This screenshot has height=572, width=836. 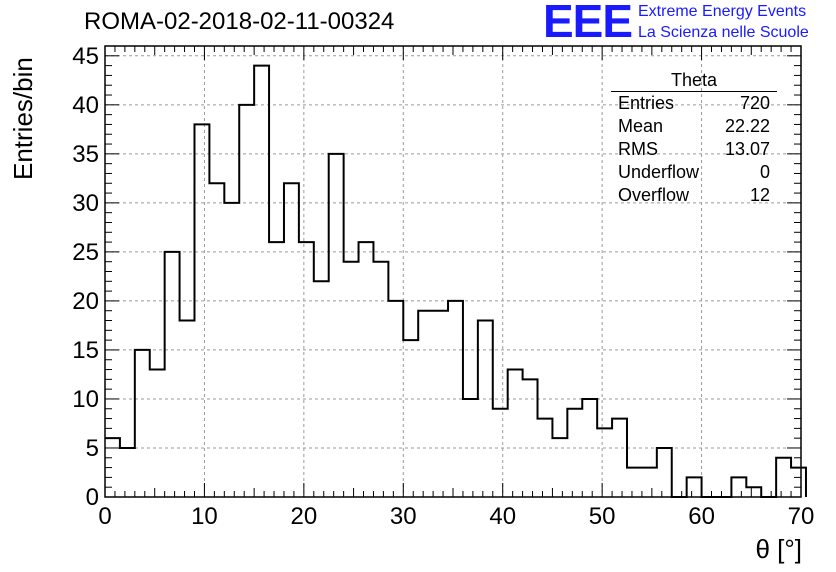 I want to click on stats-label: Entries, so click(x=646, y=103).